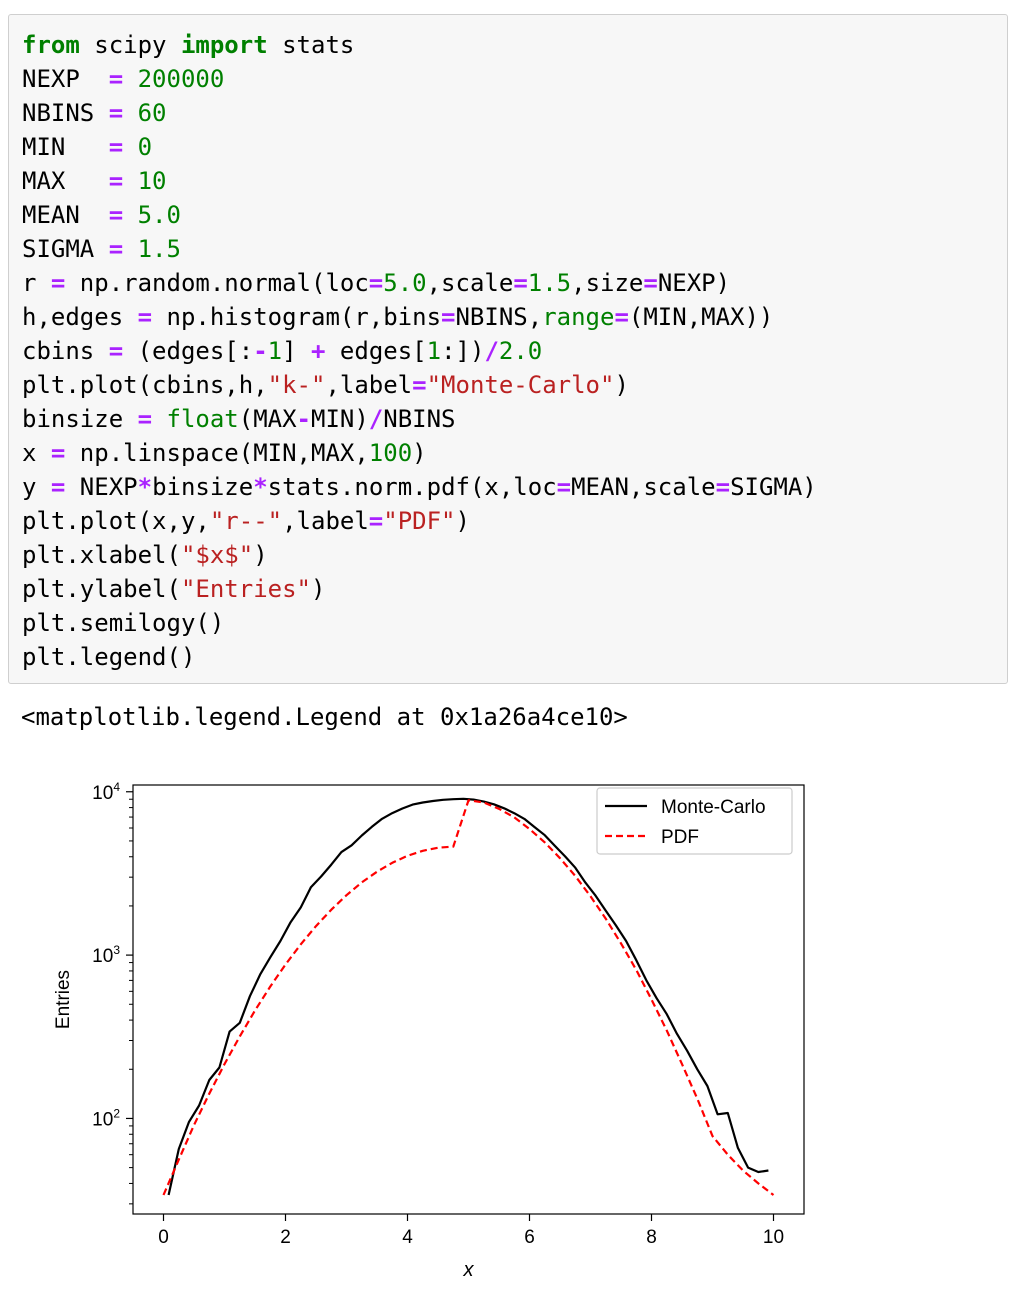 The image size is (1034, 1292). I want to click on code-token: +, so click(318, 351).